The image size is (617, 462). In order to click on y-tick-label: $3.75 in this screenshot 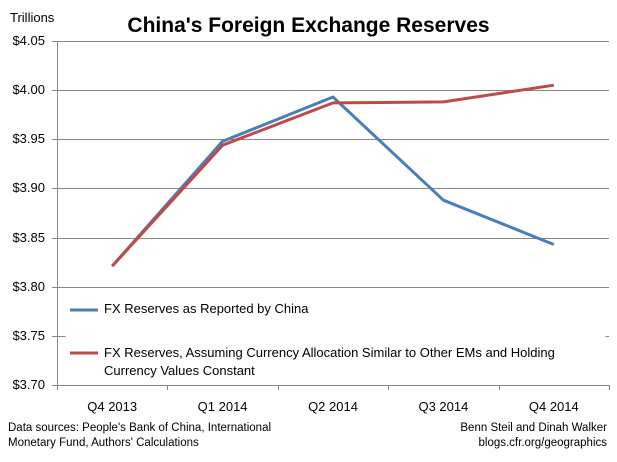, I will do `click(28, 335)`.